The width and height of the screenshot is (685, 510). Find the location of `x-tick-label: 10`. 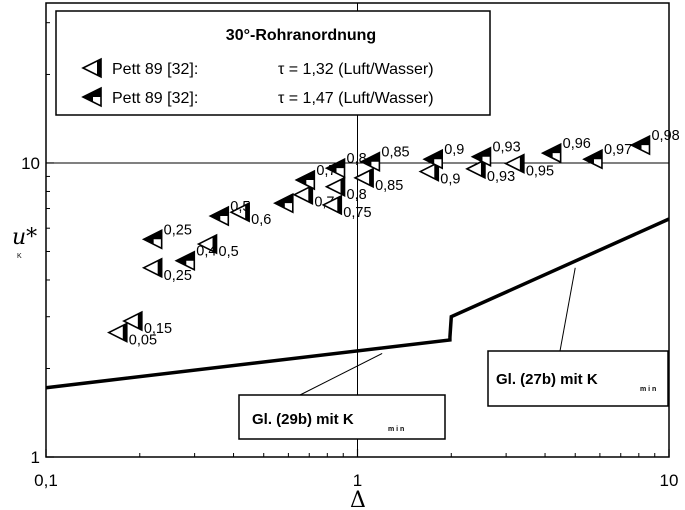

x-tick-label: 10 is located at coordinates (669, 480).